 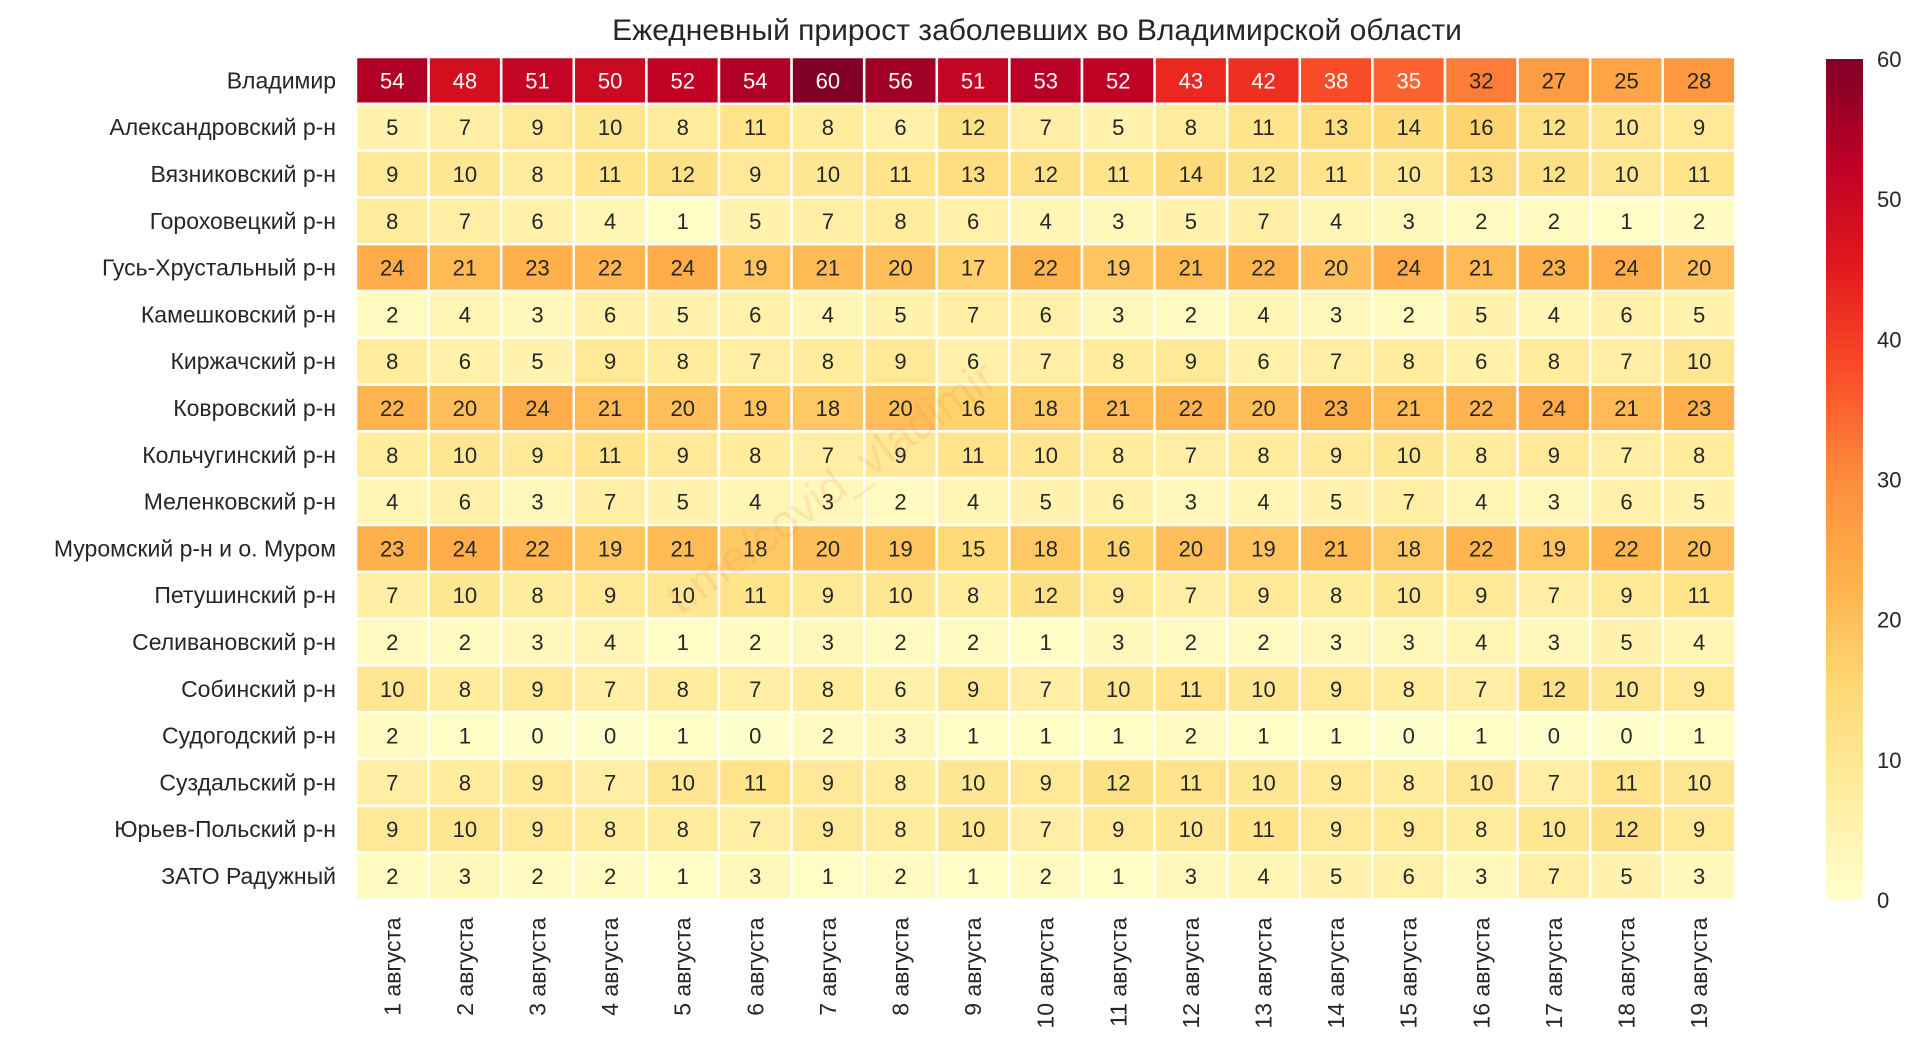 What do you see at coordinates (755, 268) in the screenshot?
I see `cell-value: 19` at bounding box center [755, 268].